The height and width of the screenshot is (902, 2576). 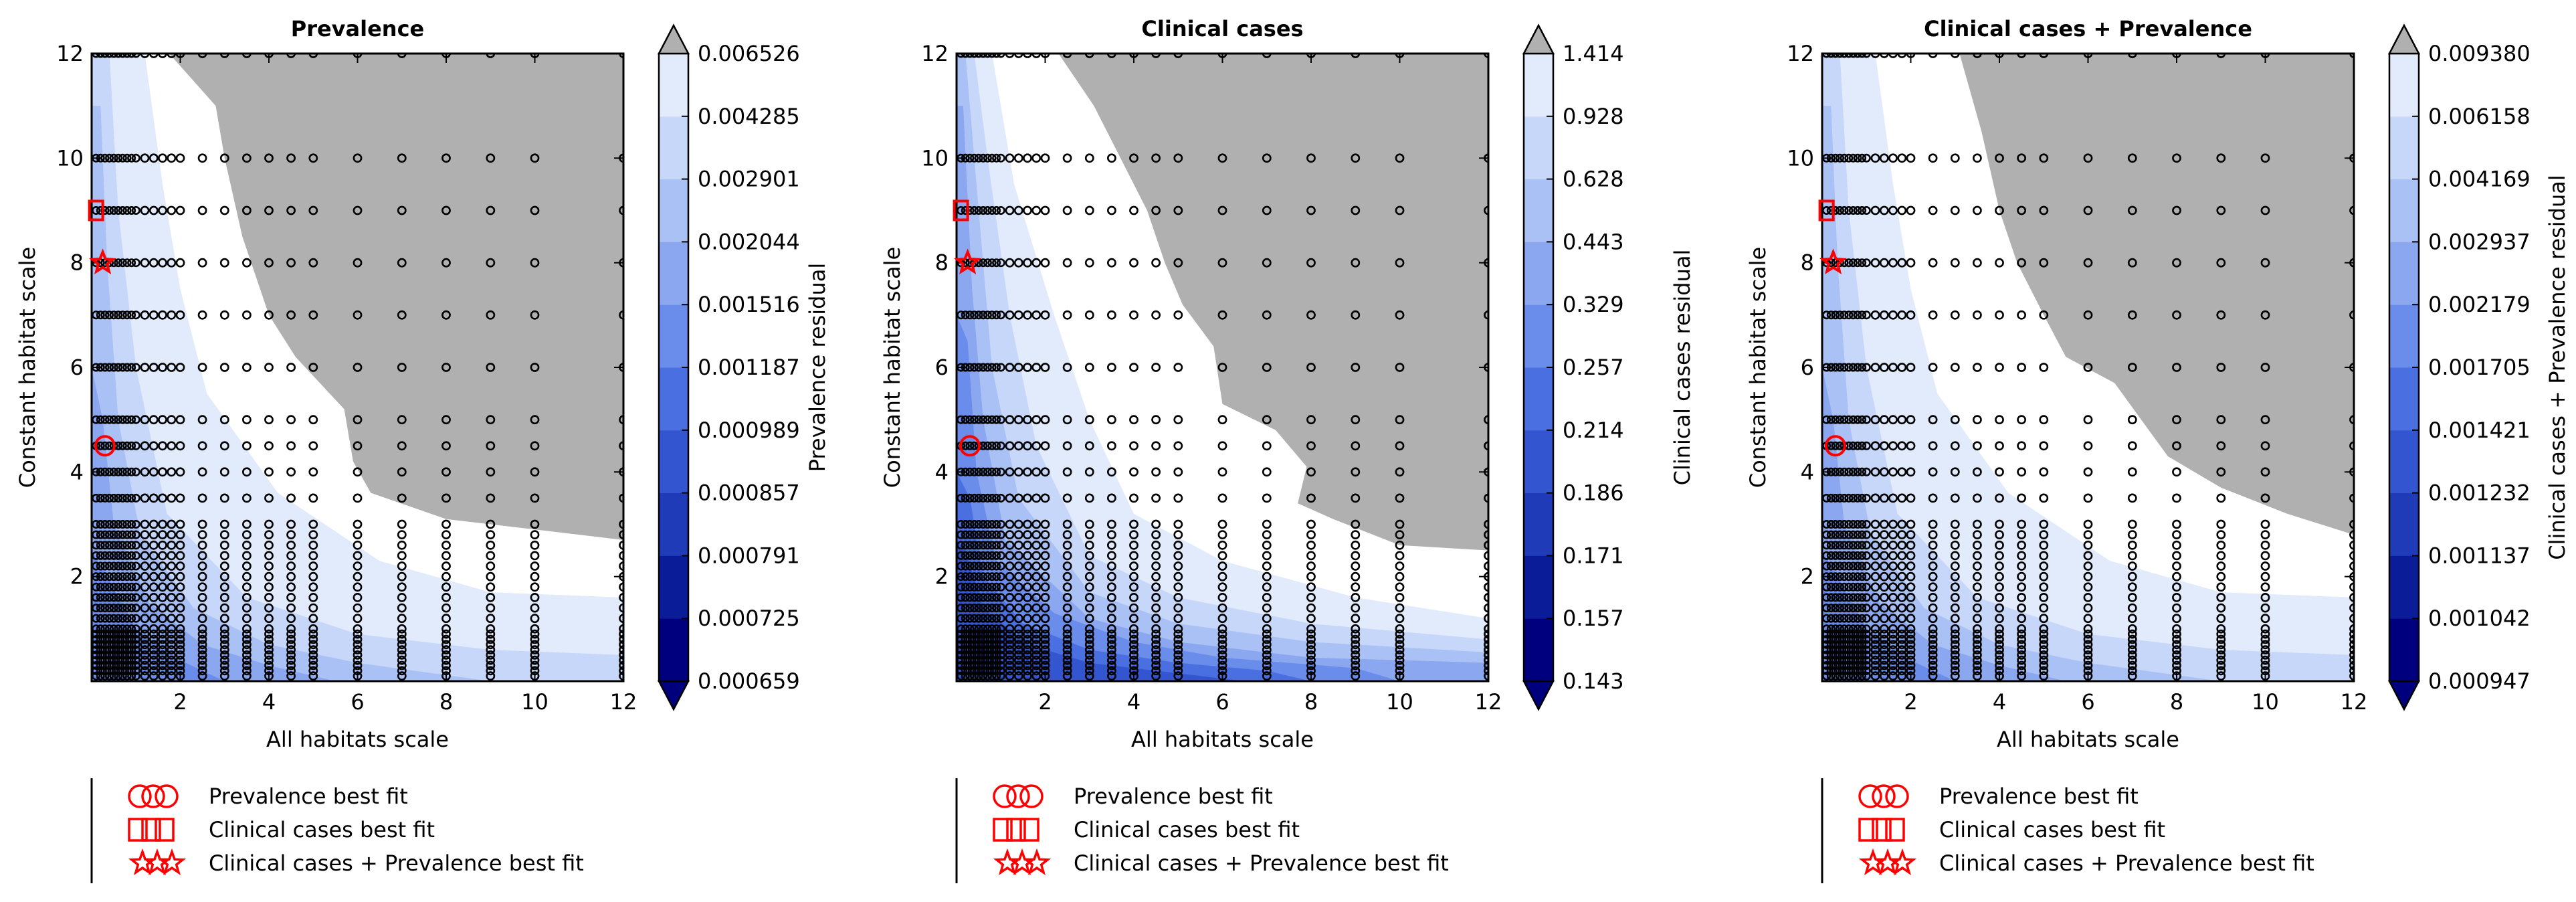 I want to click on y-tick-label: 2, so click(x=77, y=577).